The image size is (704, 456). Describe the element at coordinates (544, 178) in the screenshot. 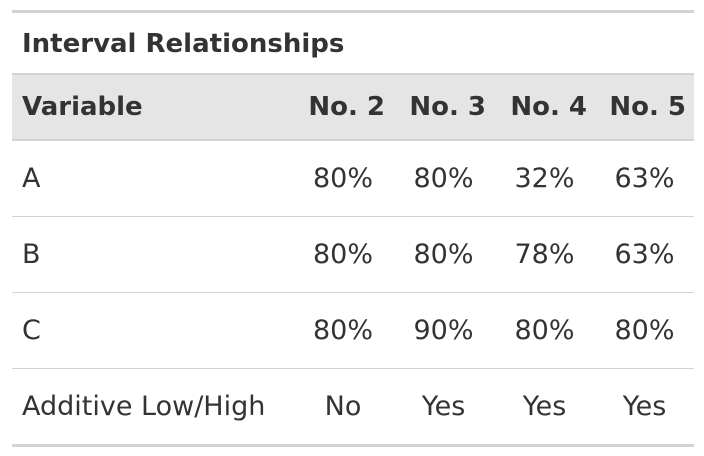

I see `value-cell: 32%` at that location.